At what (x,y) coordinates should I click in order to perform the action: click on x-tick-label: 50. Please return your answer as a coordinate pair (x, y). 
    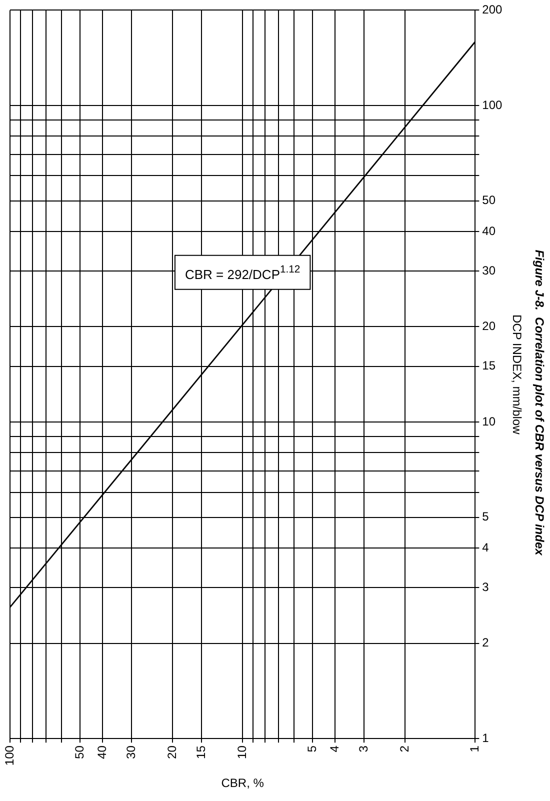
    Looking at the image, I should click on (79, 752).